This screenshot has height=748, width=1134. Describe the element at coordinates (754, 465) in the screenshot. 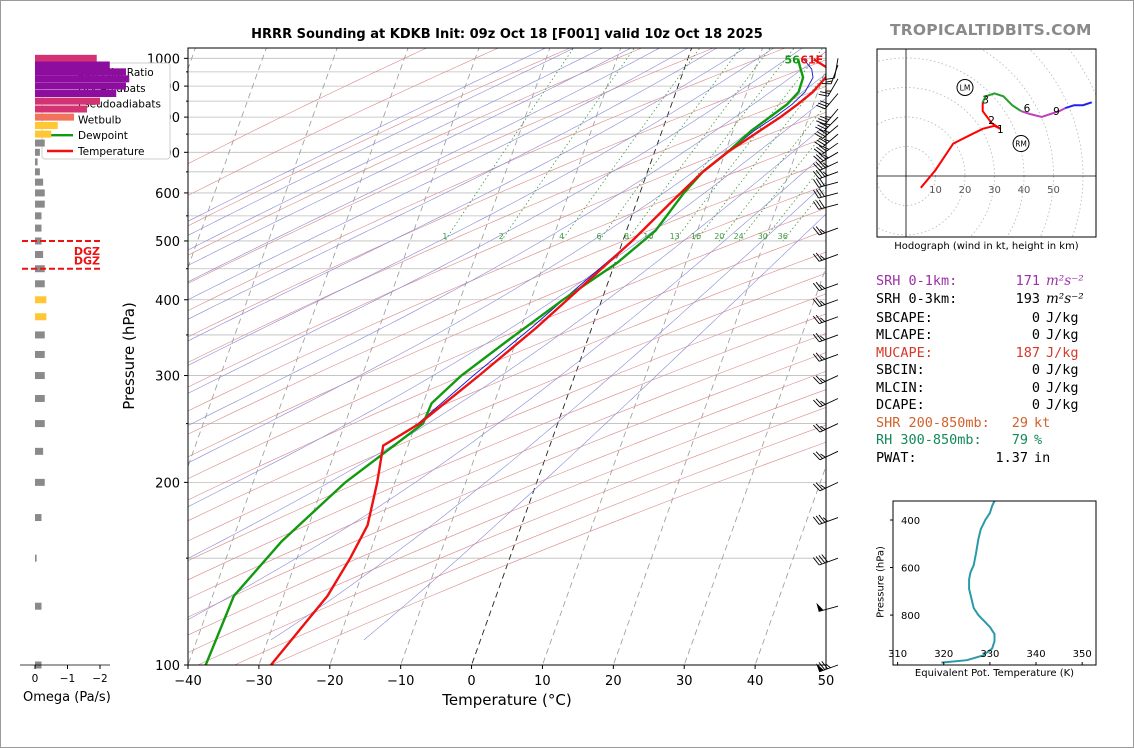

I see `isotherm-line` at that location.